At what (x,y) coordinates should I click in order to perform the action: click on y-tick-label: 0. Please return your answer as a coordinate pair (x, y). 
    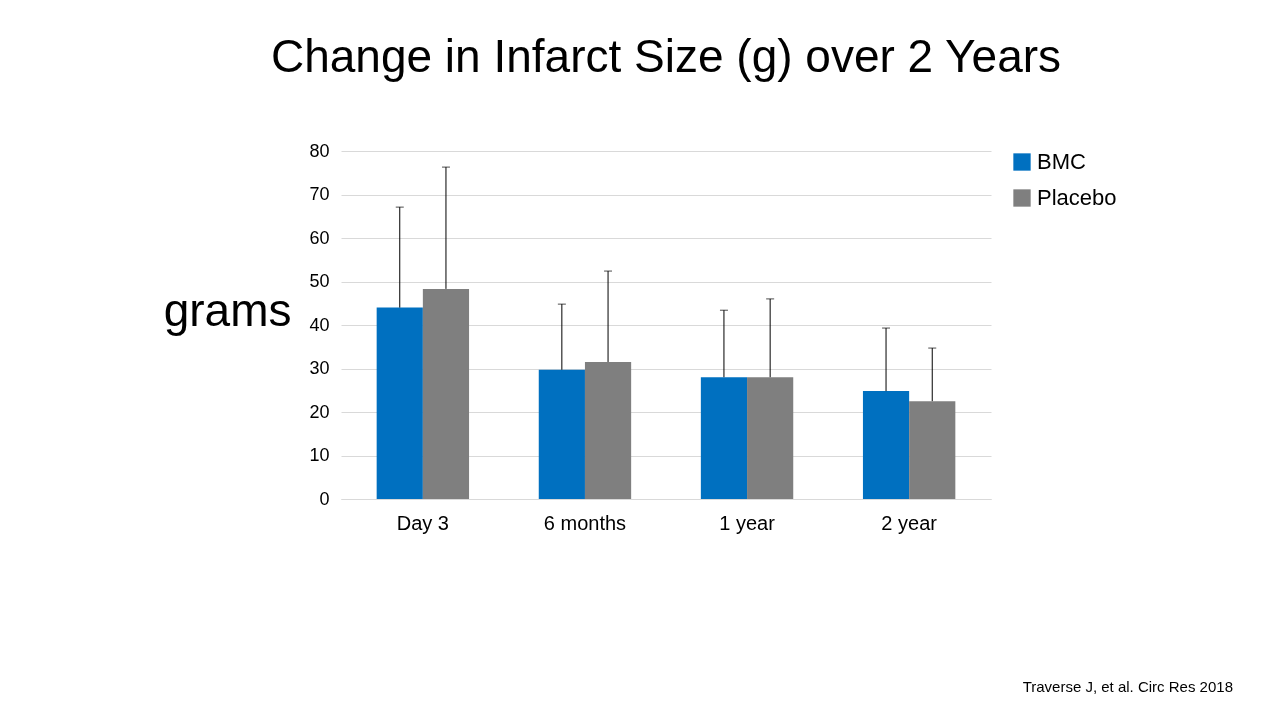
    Looking at the image, I should click on (323, 498).